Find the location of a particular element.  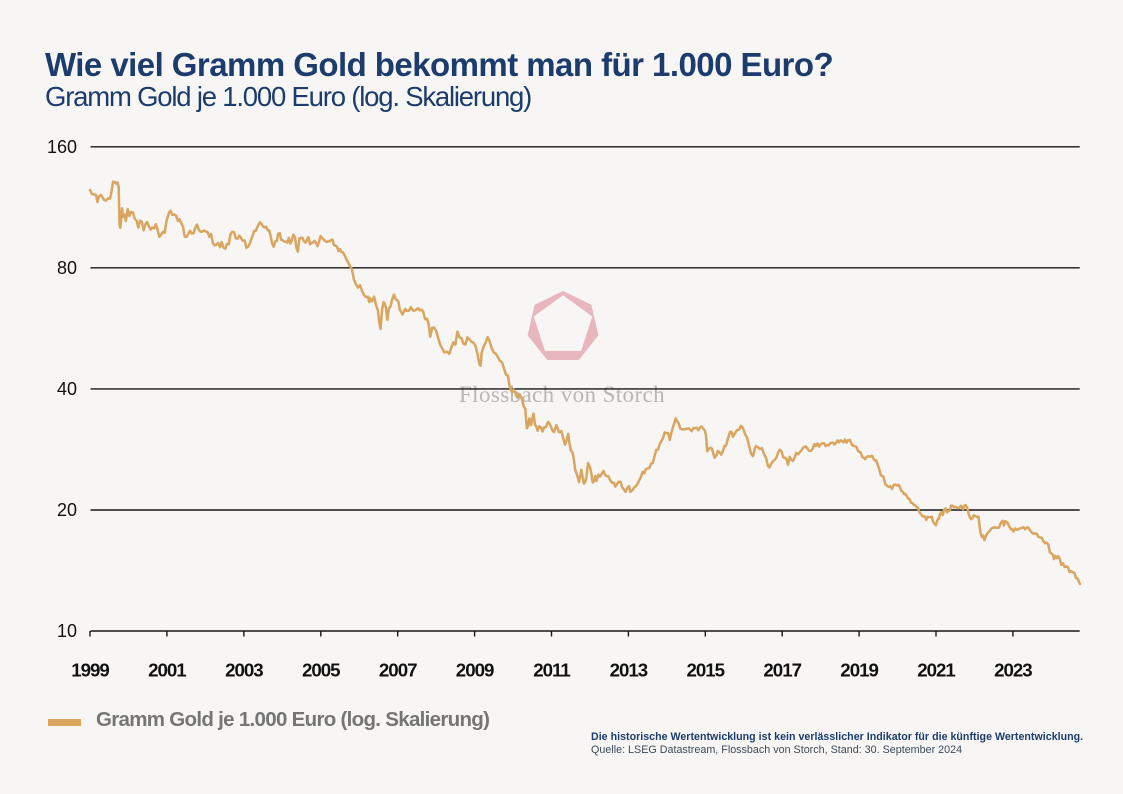

svg-text: 40 is located at coordinates (67, 389).